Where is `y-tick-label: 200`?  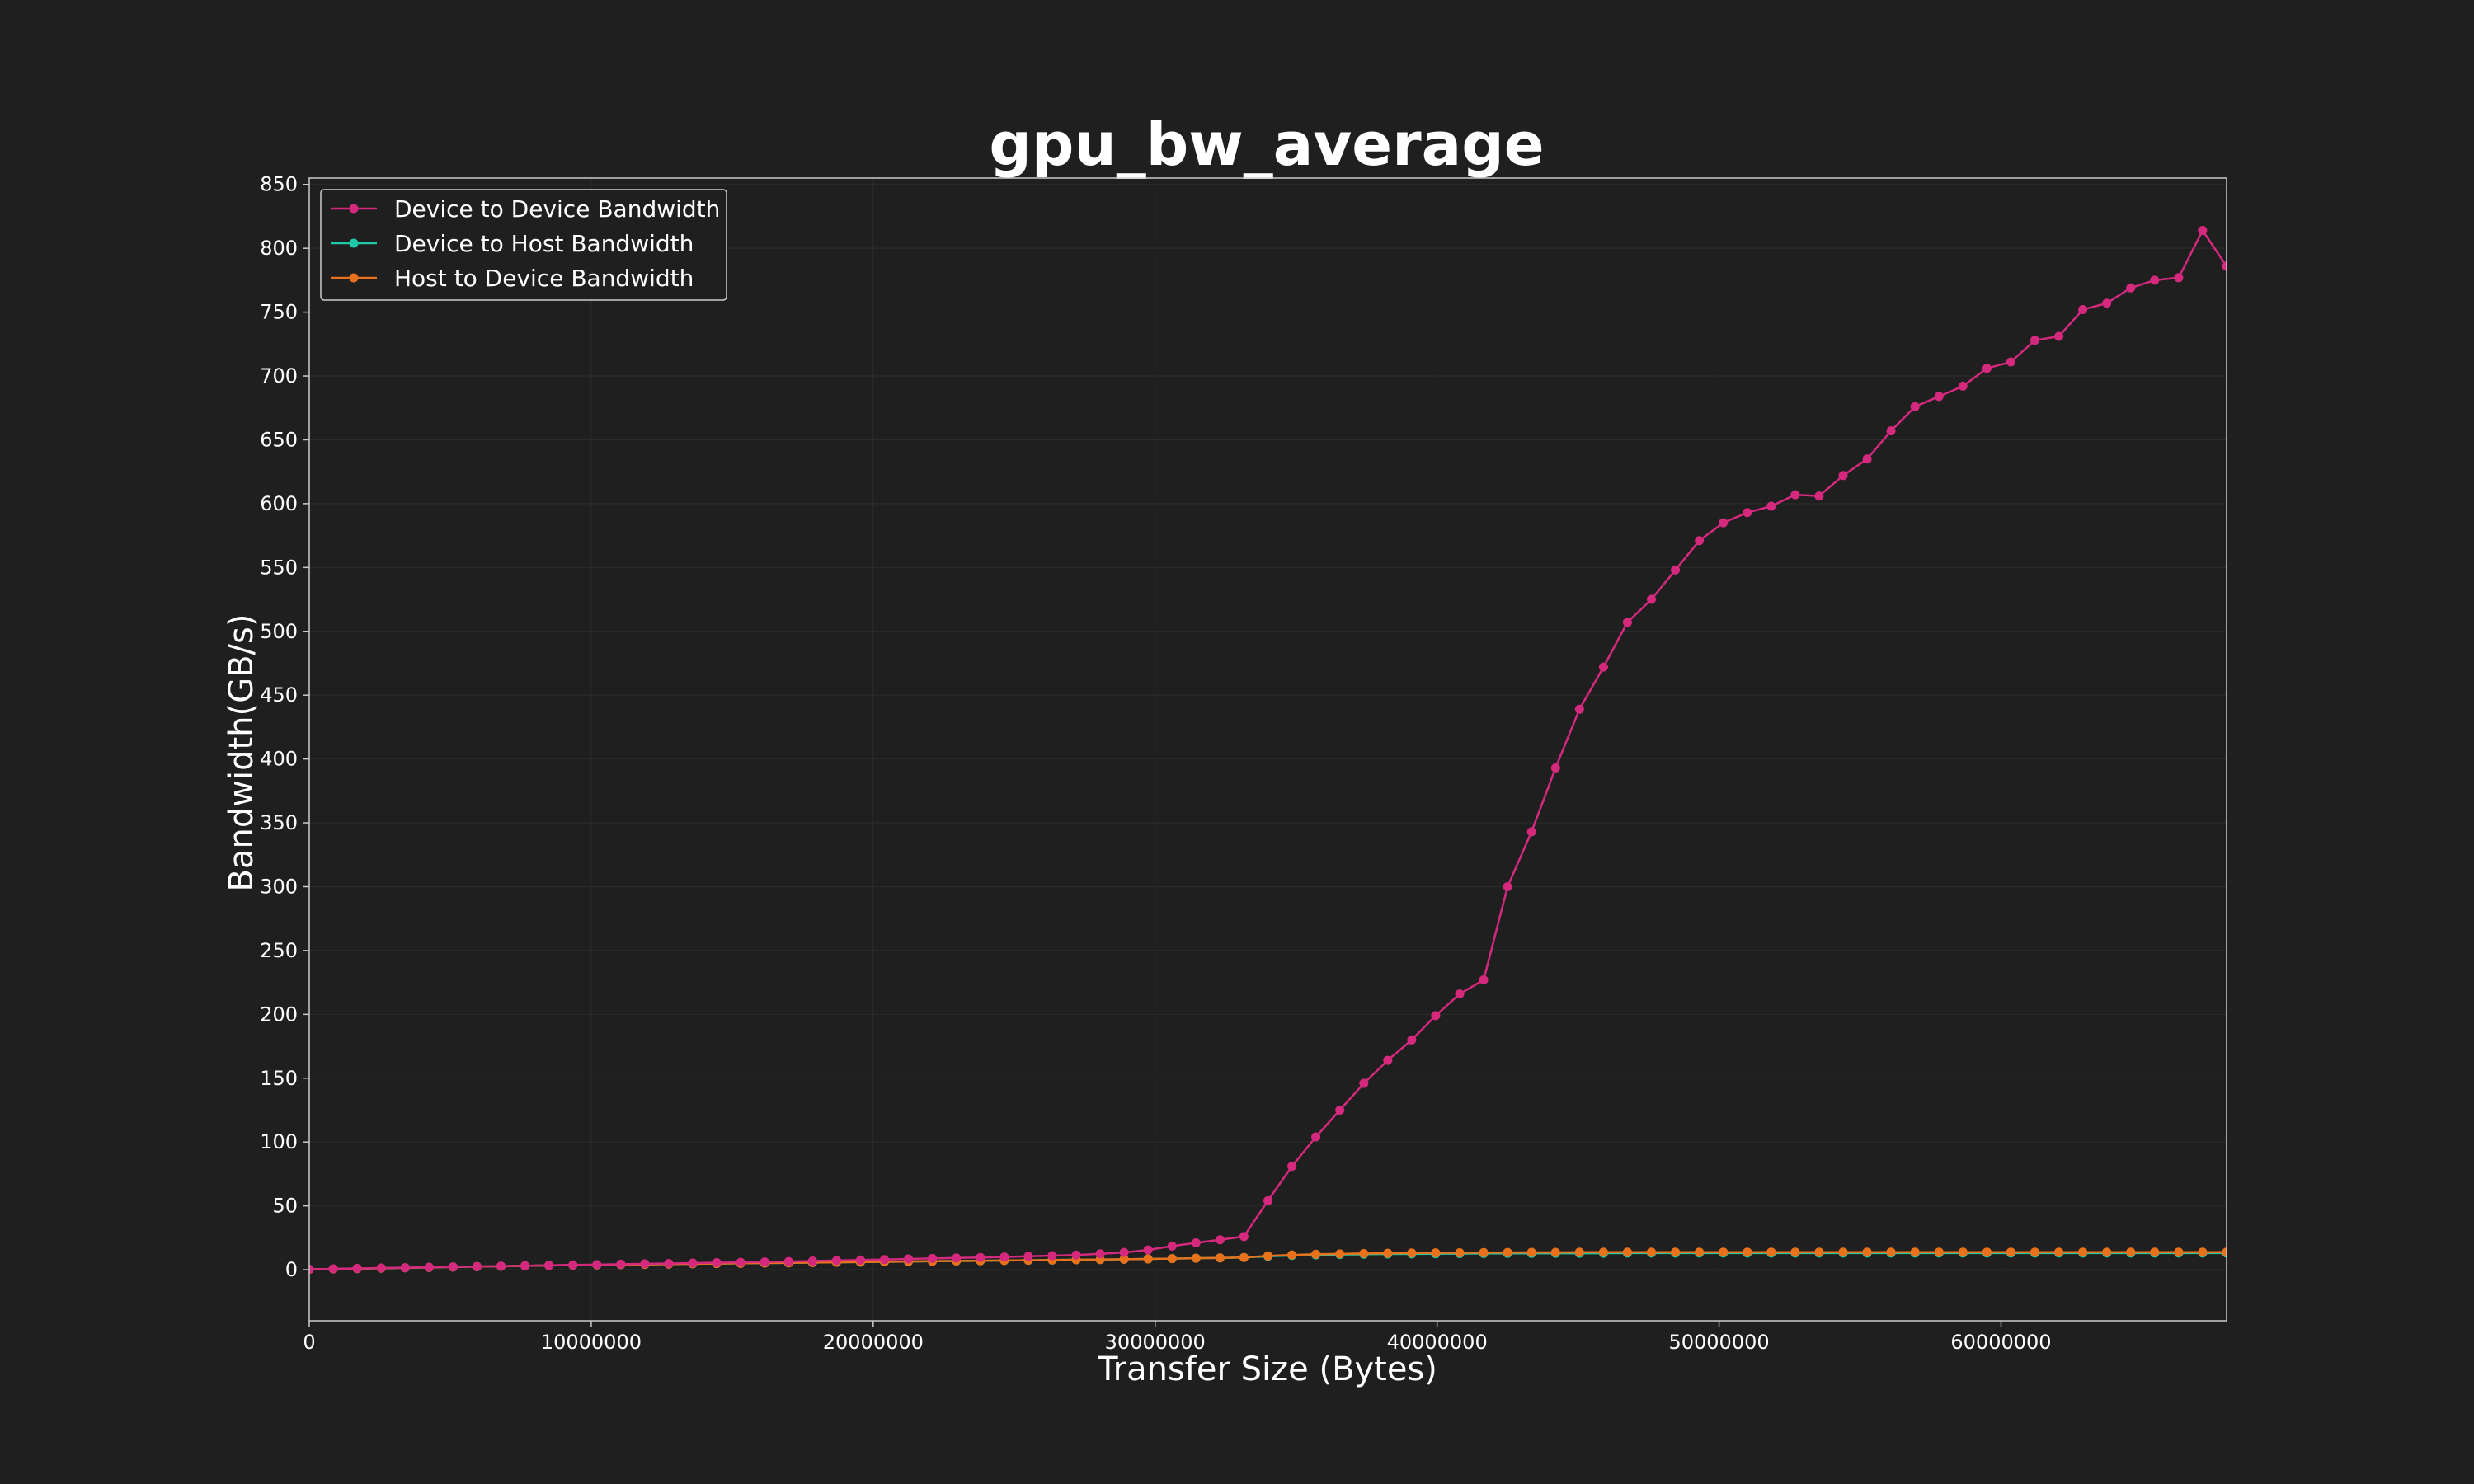 y-tick-label: 200 is located at coordinates (279, 1014).